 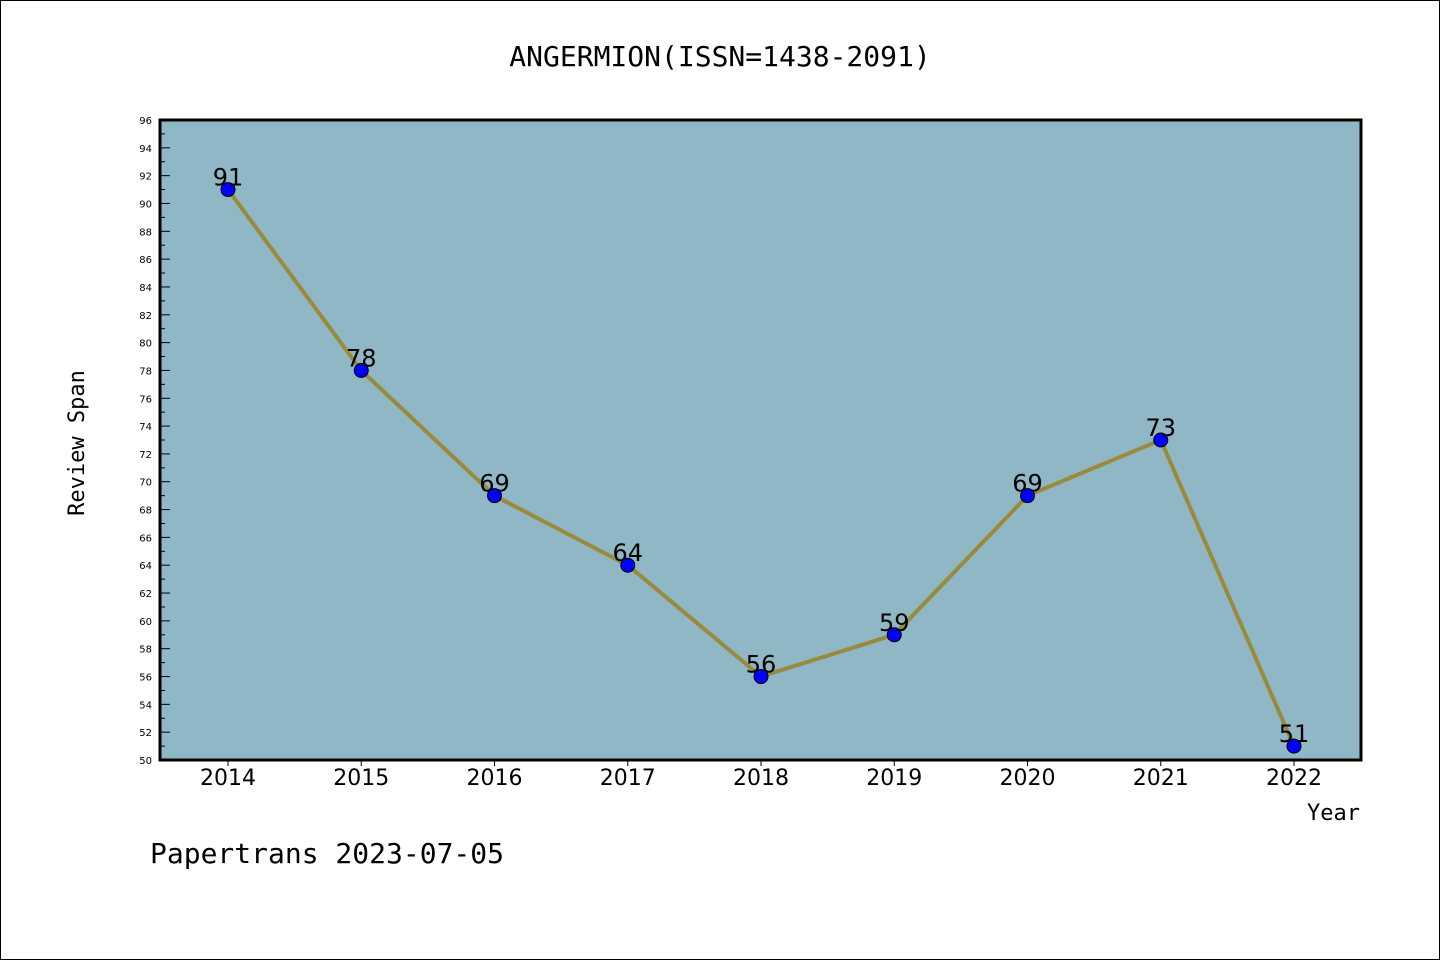 What do you see at coordinates (327, 853) in the screenshot?
I see `footer-text: Papertrans 2023-07-05` at bounding box center [327, 853].